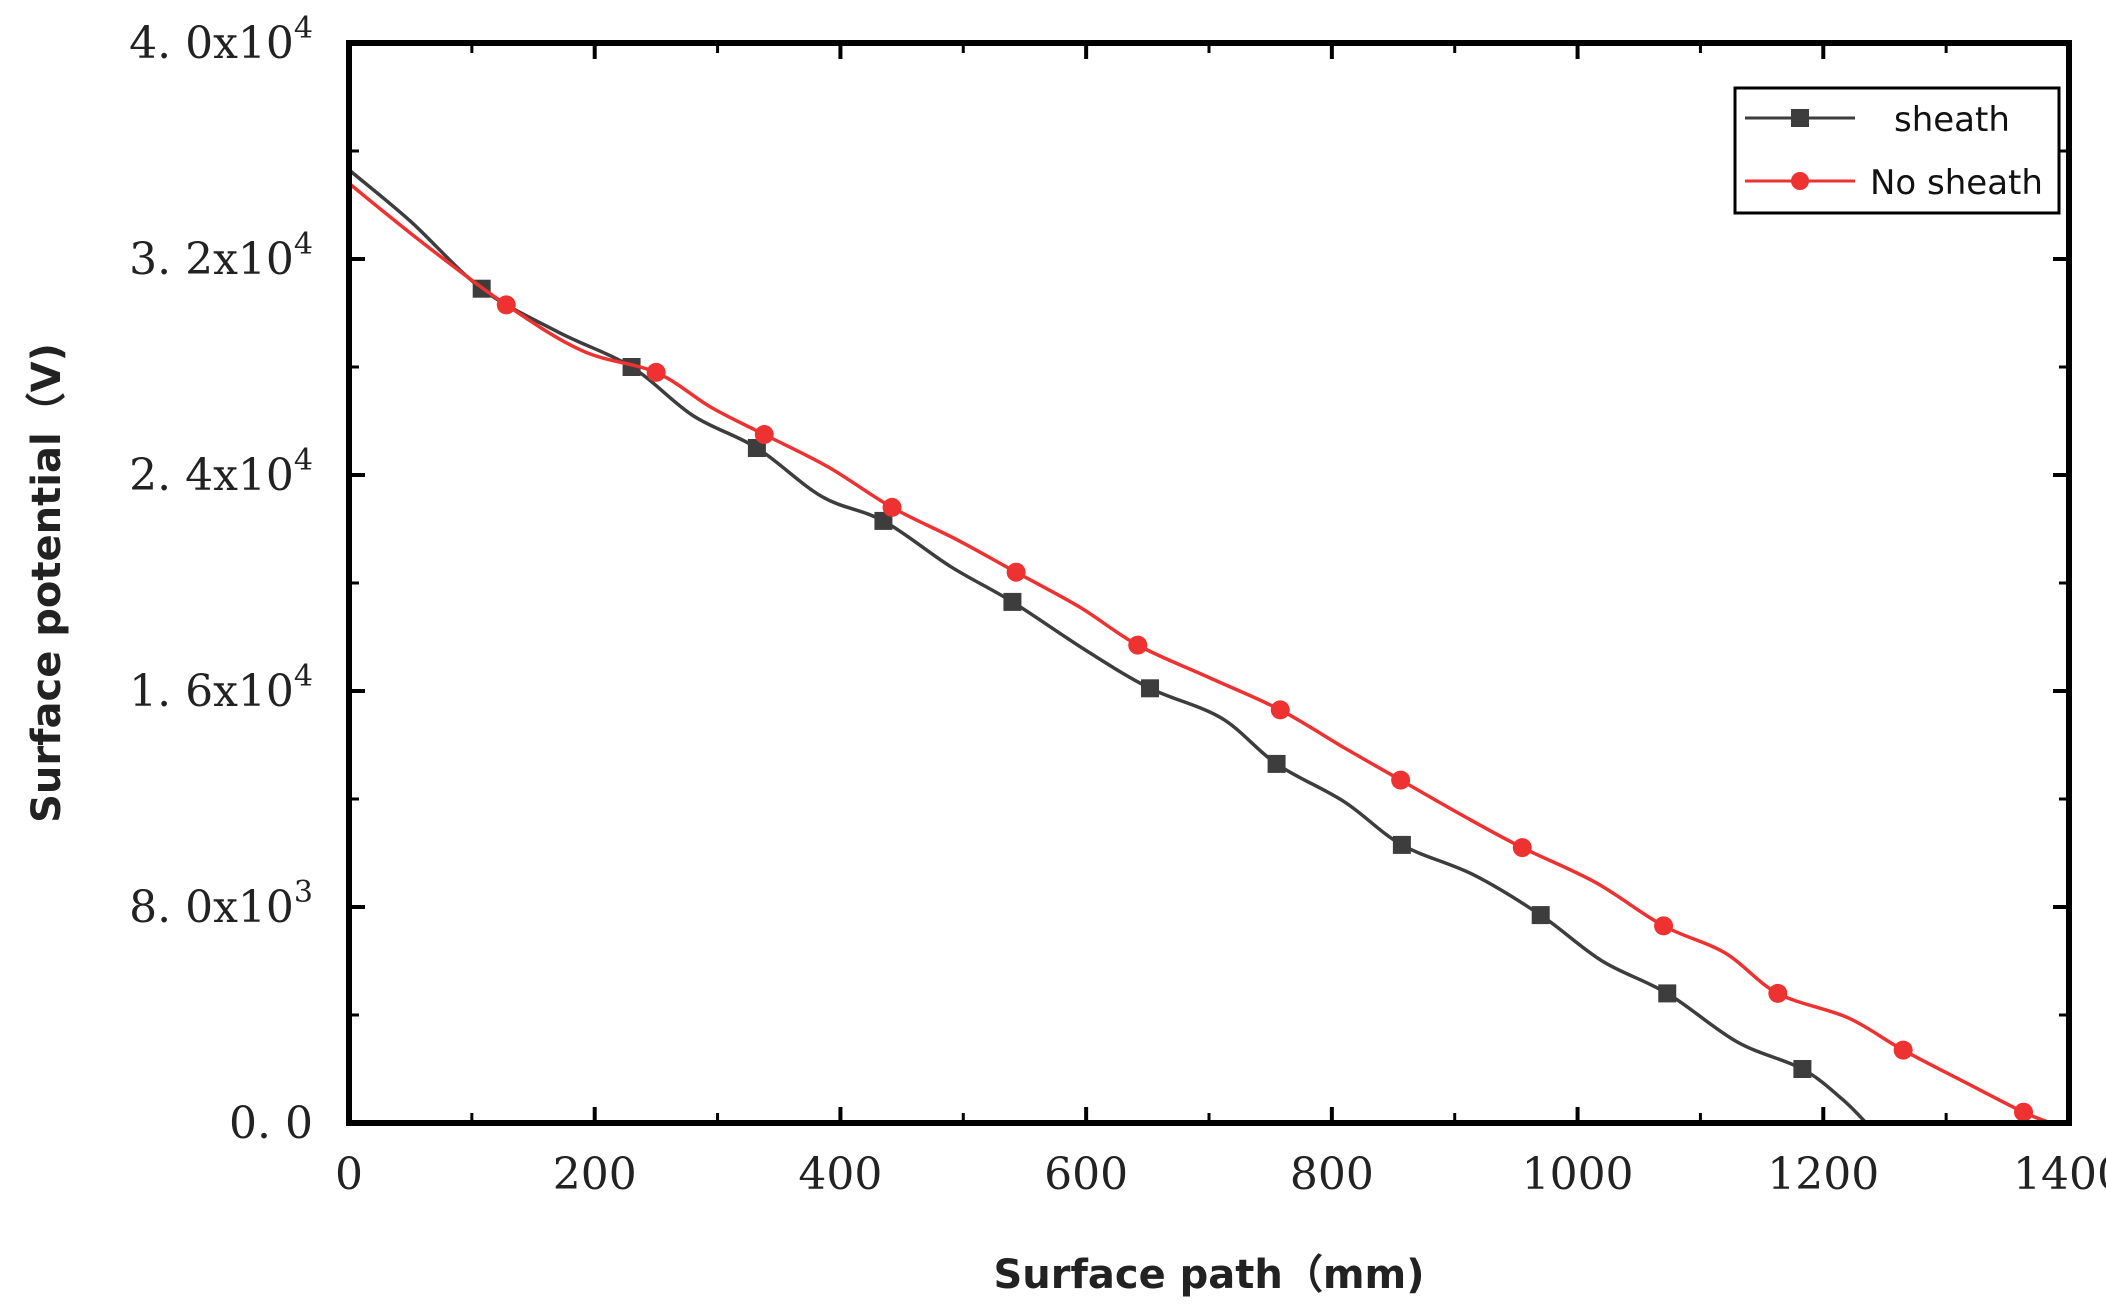  I want to click on x-tick-label: 200, so click(595, 1174).